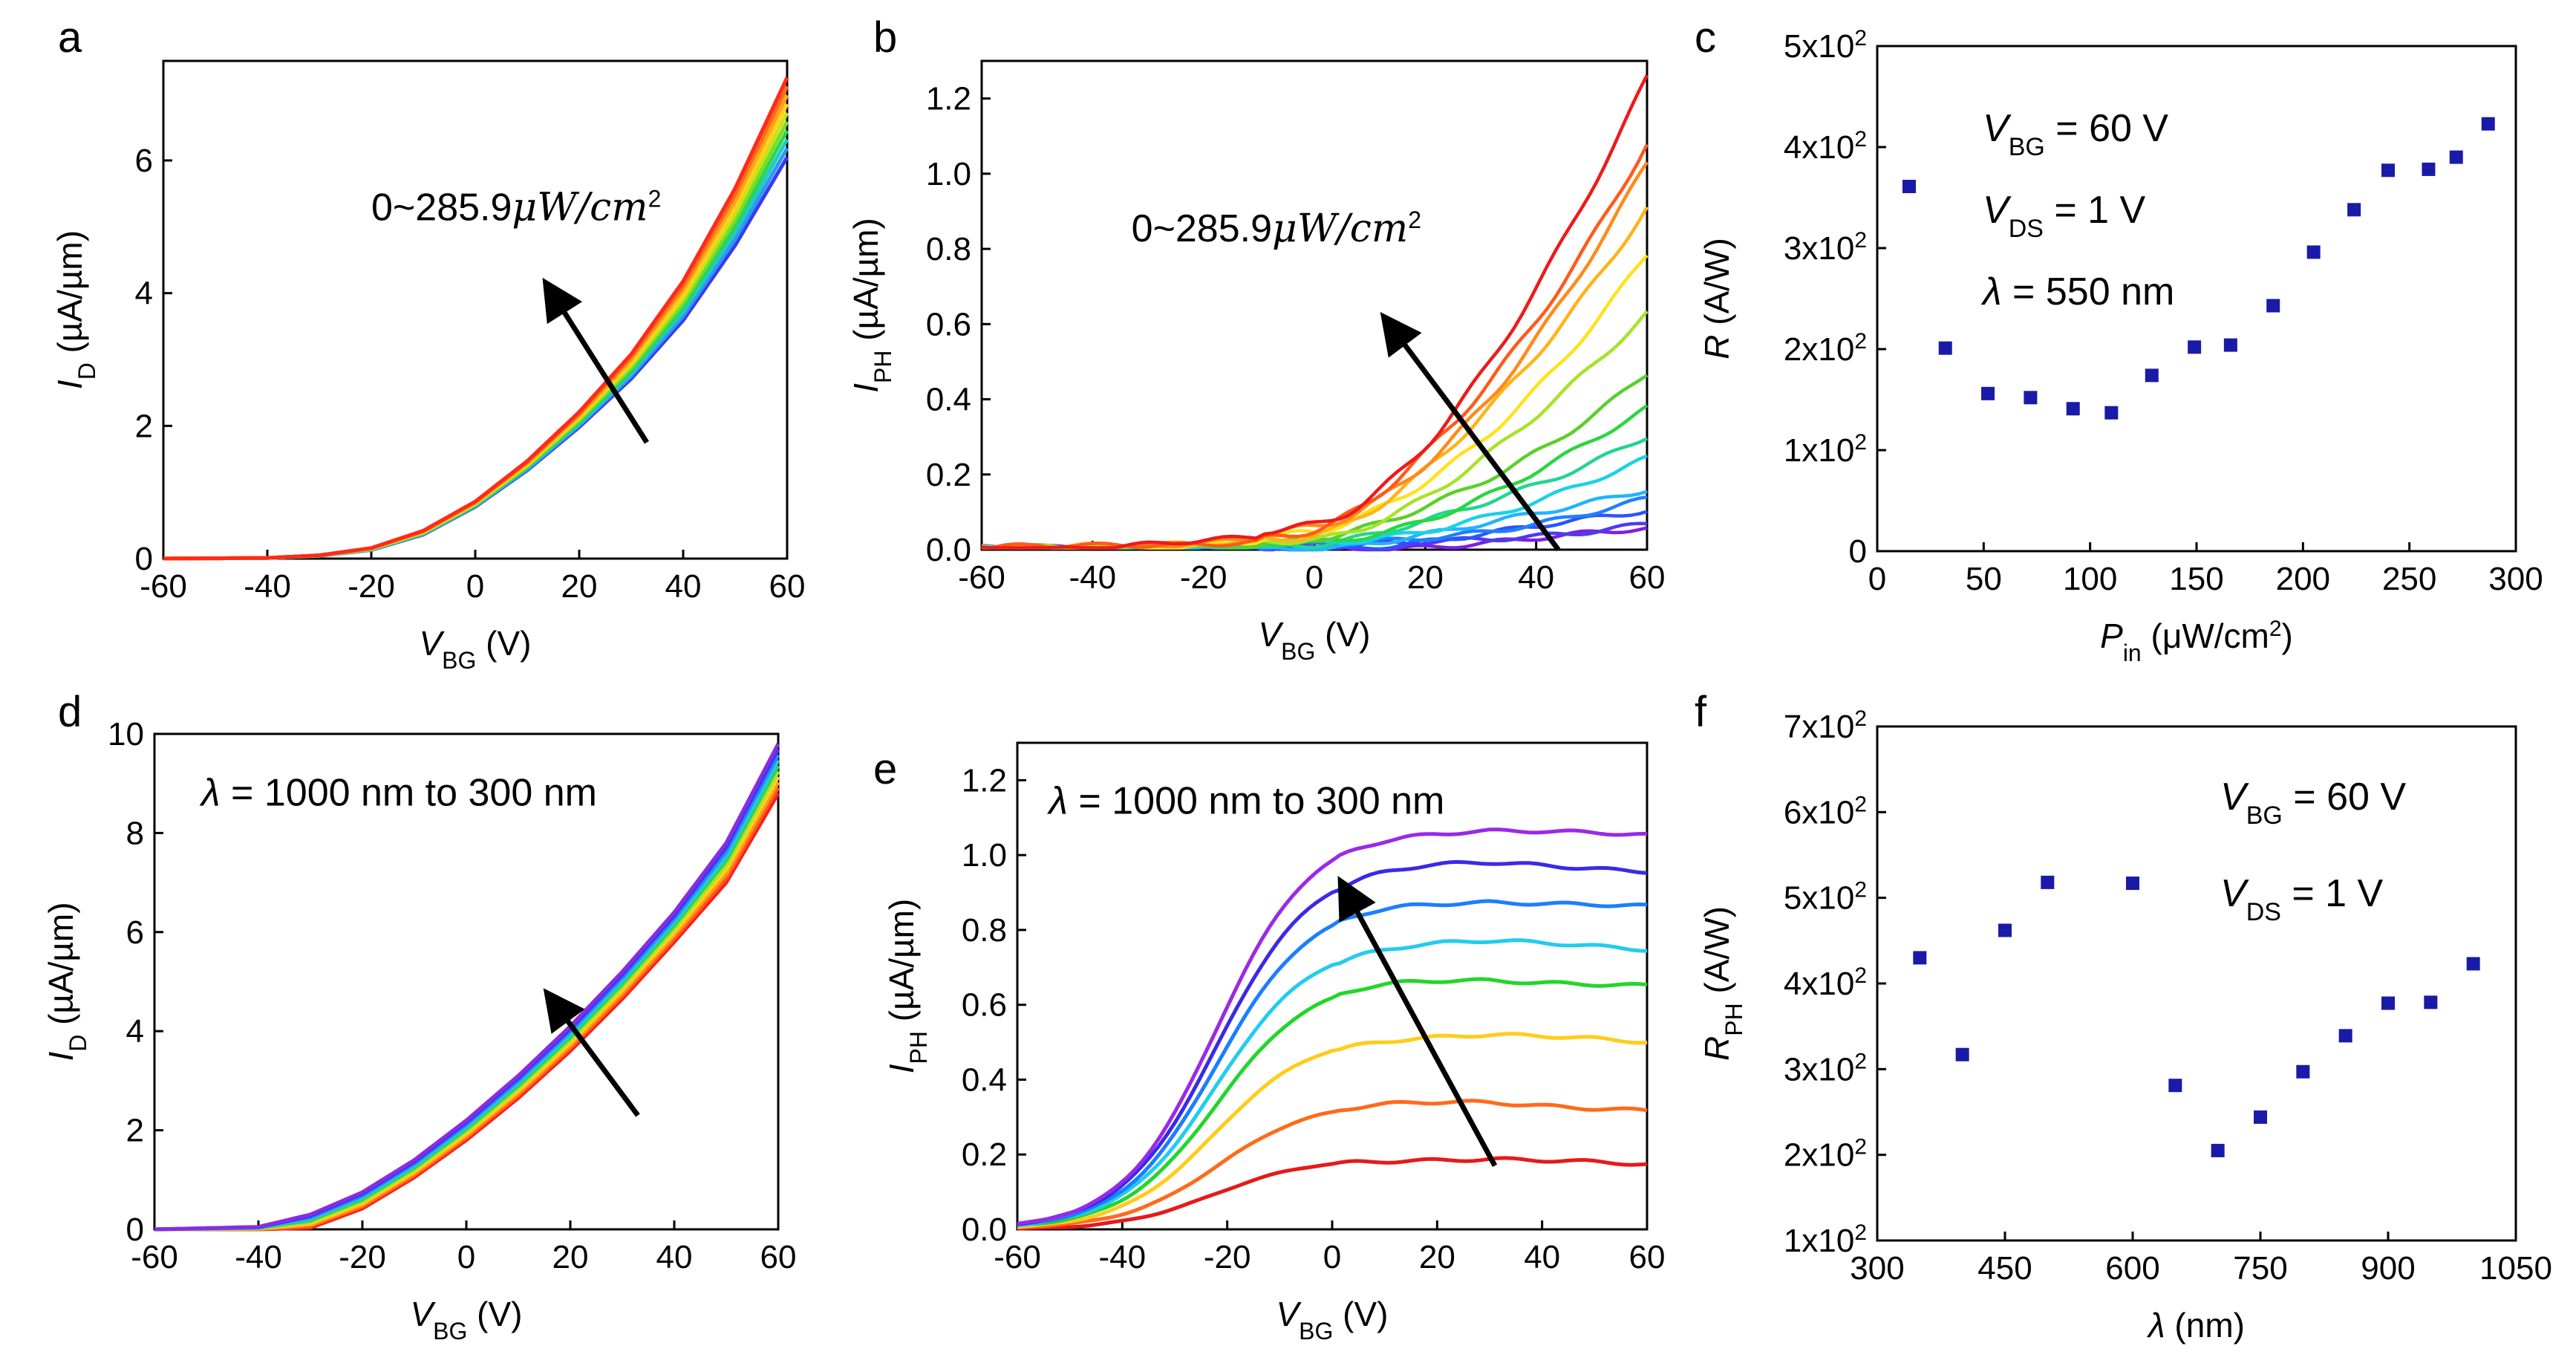  What do you see at coordinates (154, 1257) in the screenshot?
I see `x-tick-label-d: -60` at bounding box center [154, 1257].